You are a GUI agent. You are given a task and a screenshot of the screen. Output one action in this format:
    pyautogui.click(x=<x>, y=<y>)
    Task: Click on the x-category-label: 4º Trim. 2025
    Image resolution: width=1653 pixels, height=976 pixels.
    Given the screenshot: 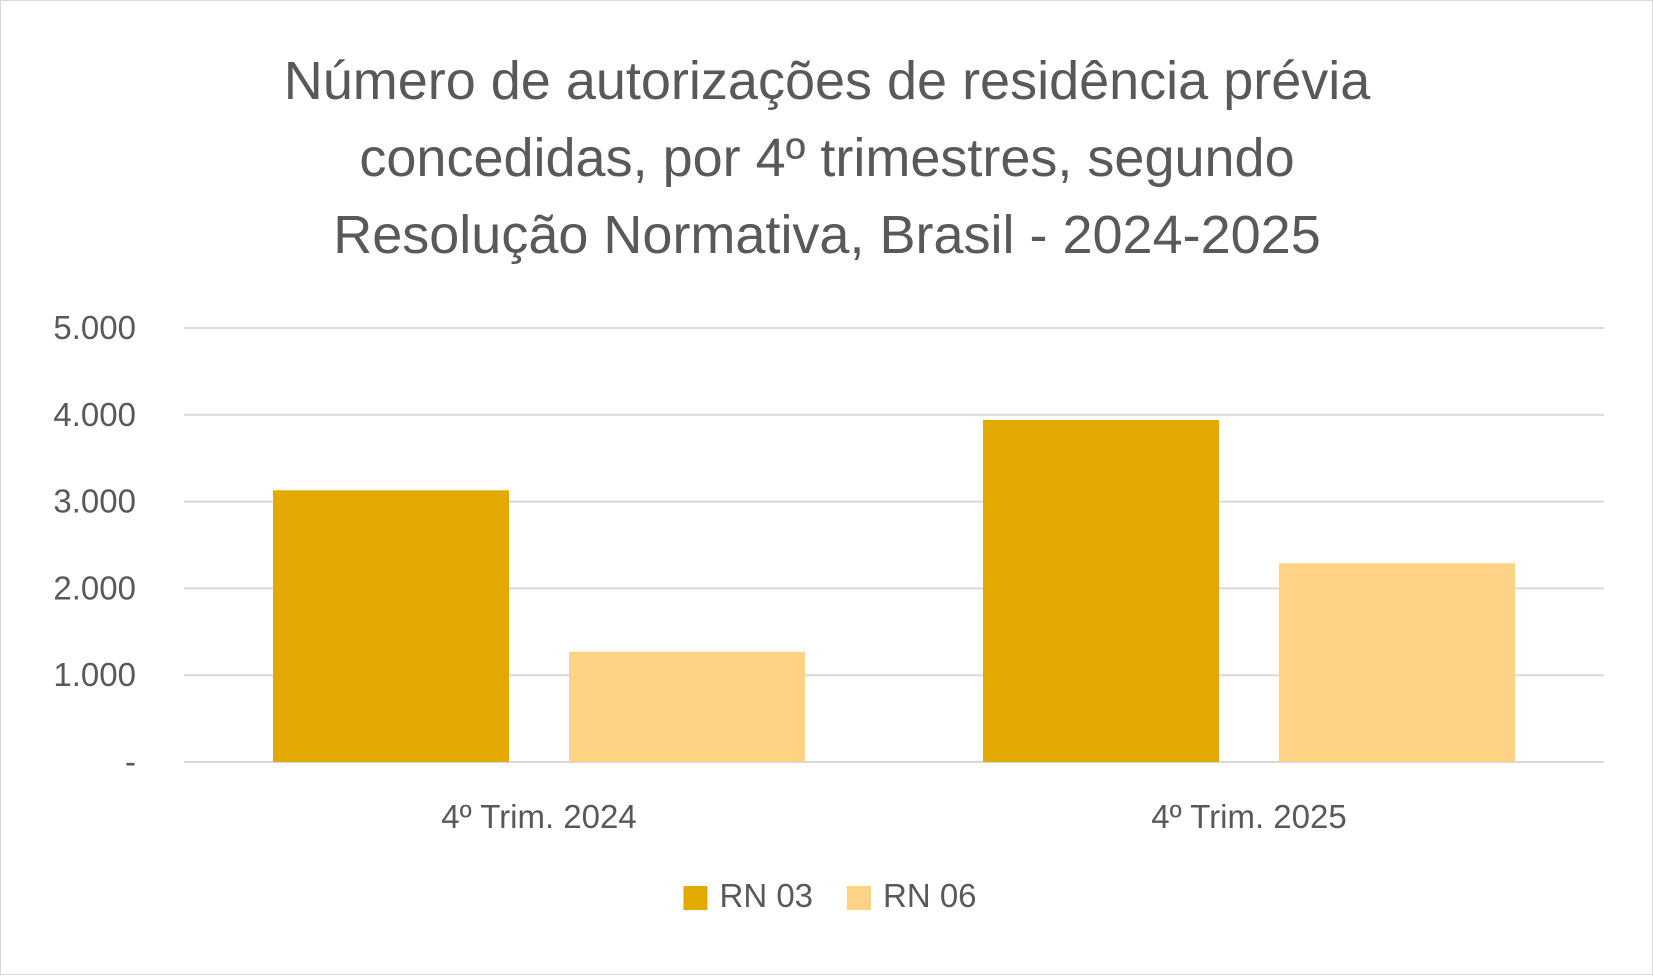 What is the action you would take?
    pyautogui.click(x=1248, y=816)
    